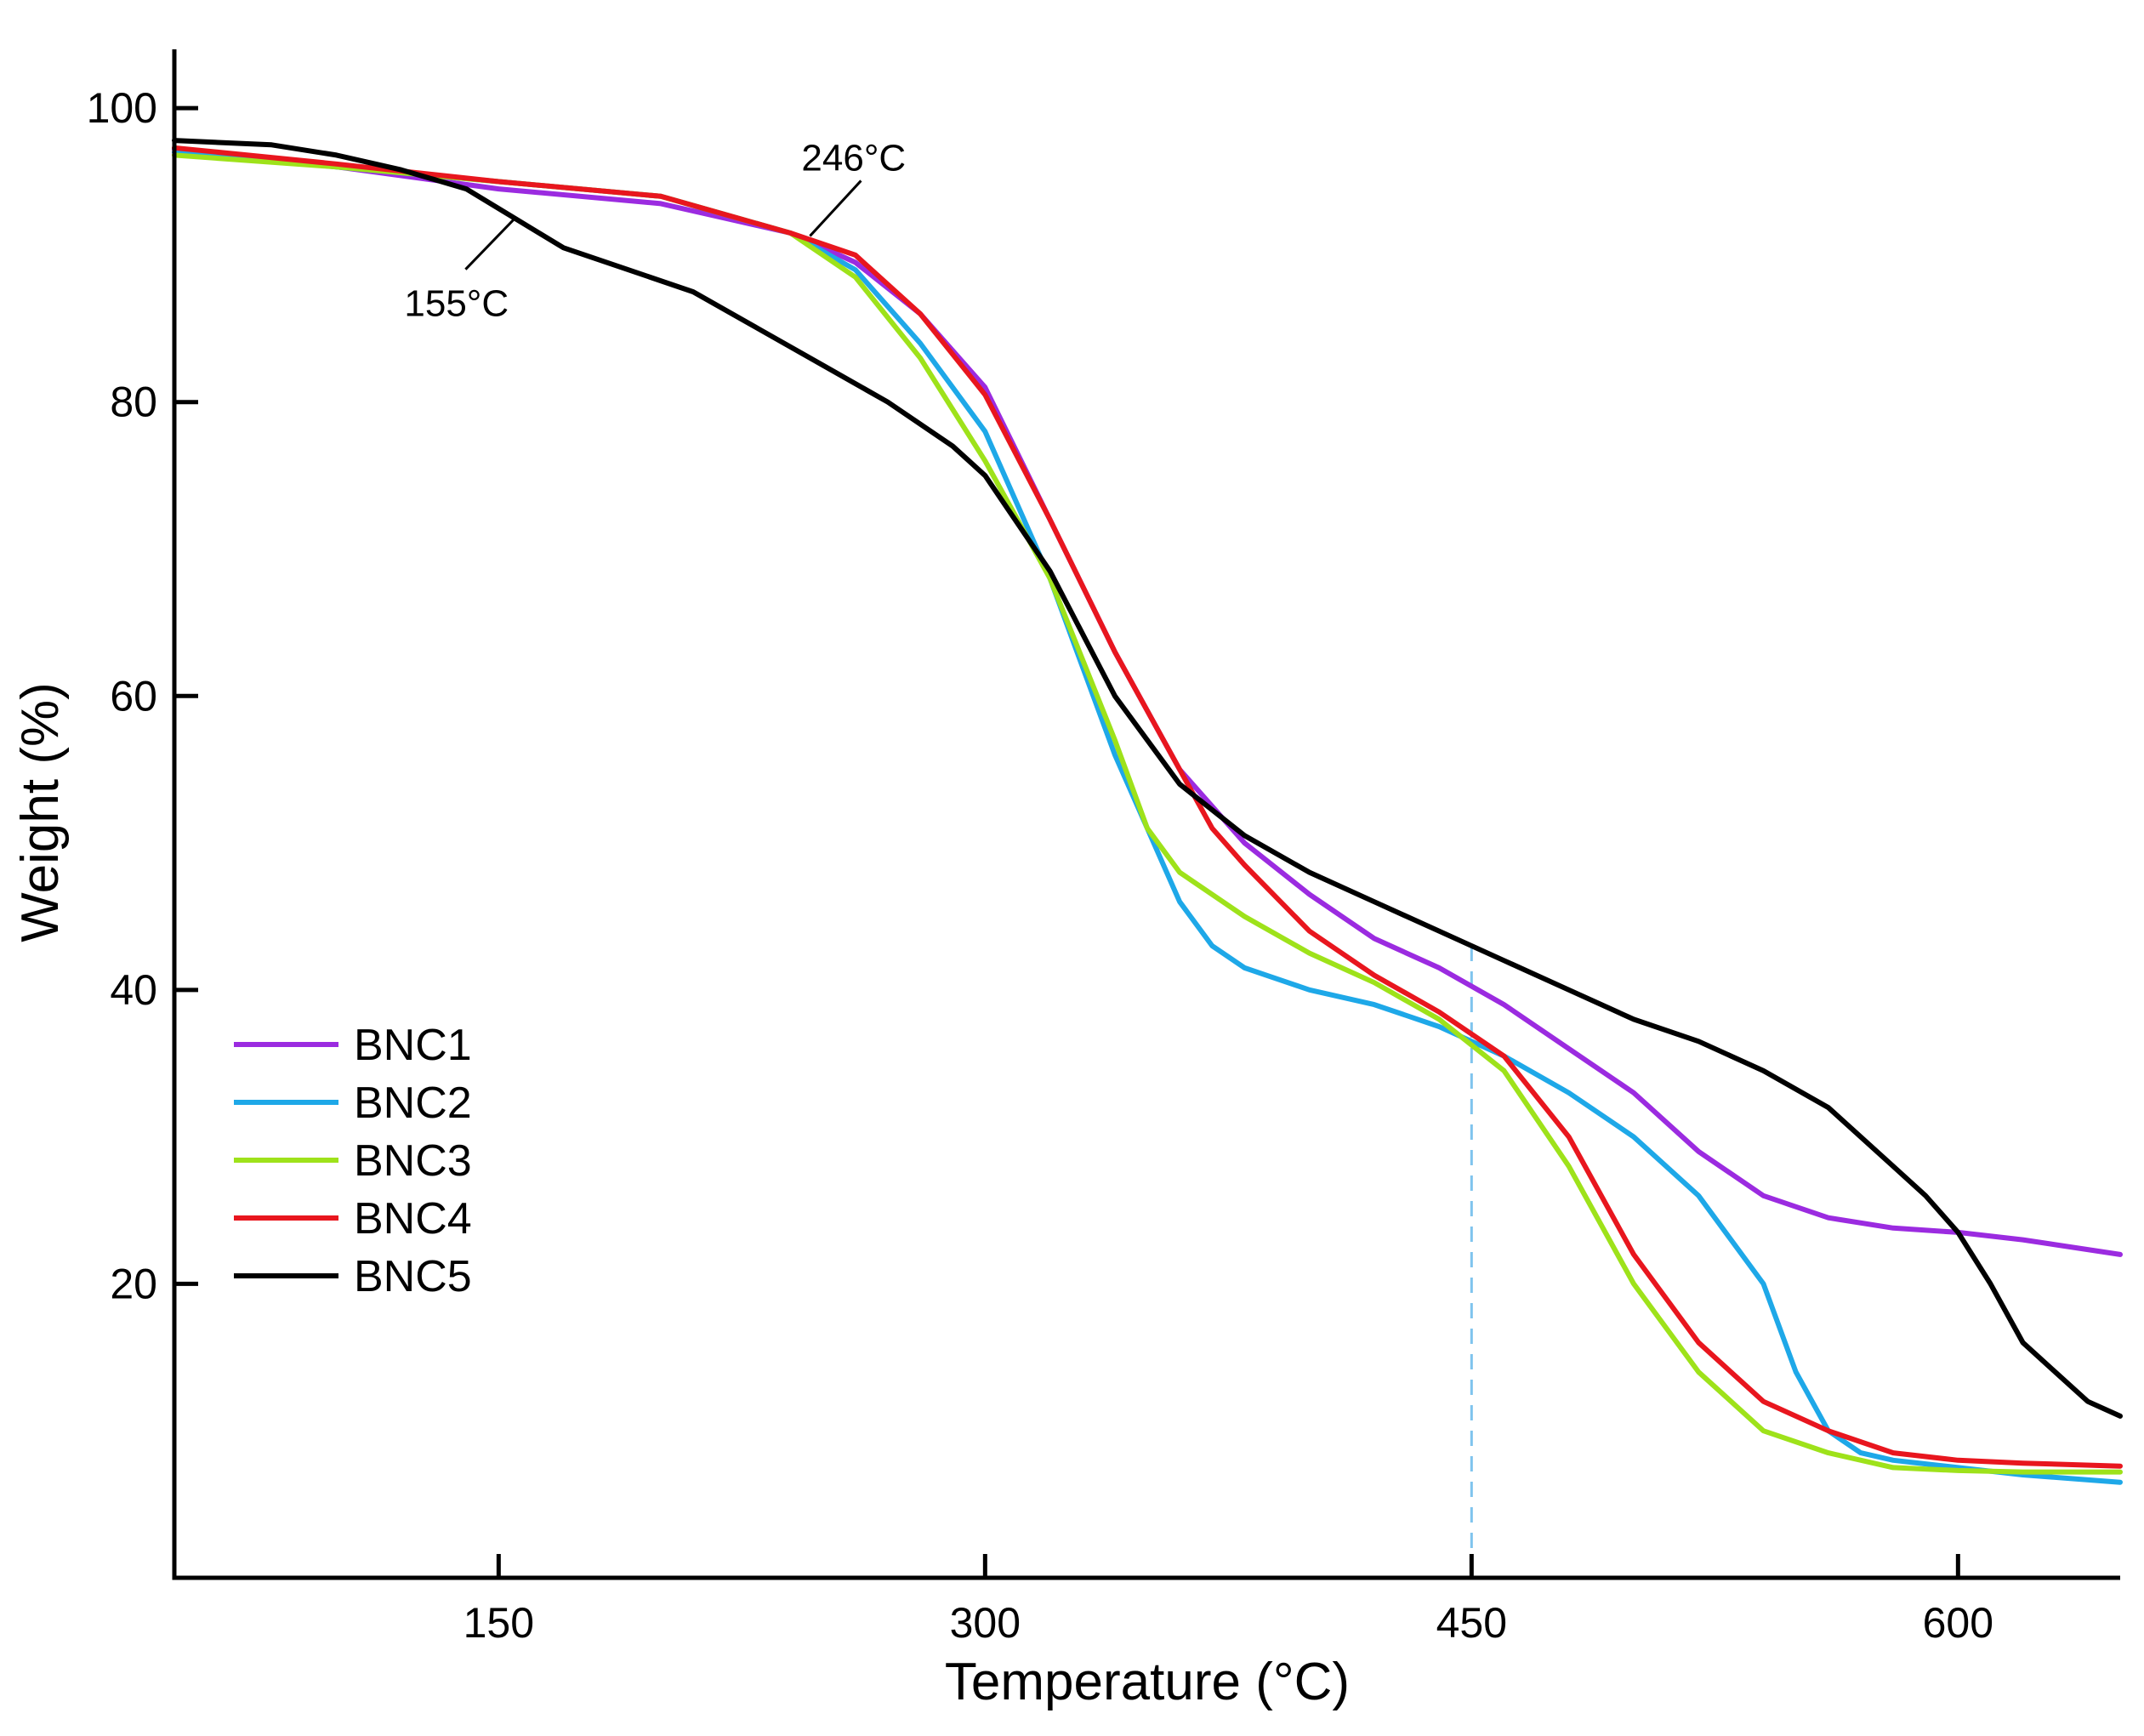  I want to click on y-tick-label: 80, so click(133, 402).